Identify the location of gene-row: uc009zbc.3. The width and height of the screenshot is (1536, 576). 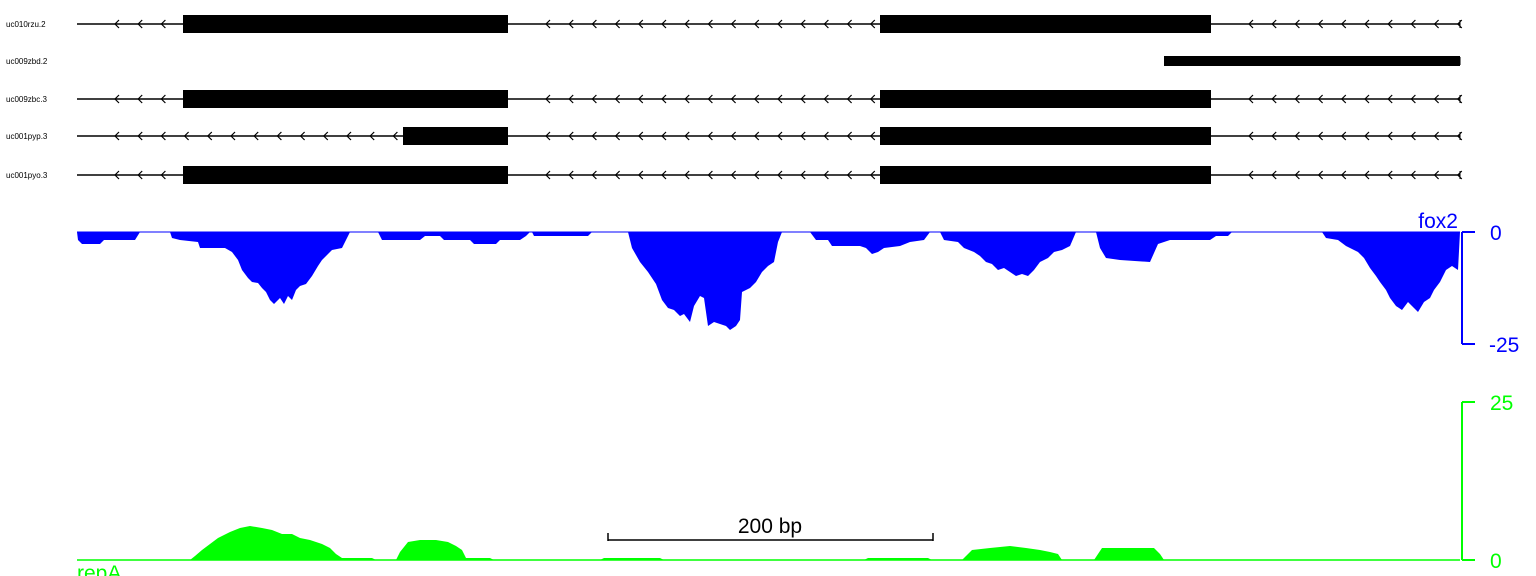
(734, 99).